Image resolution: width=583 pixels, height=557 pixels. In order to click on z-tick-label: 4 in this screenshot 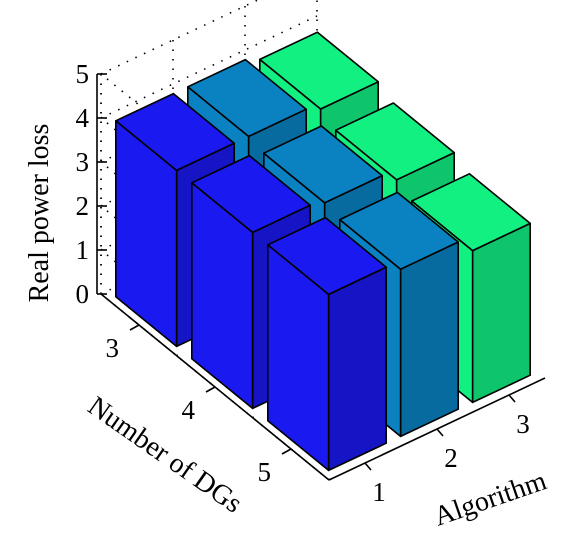, I will do `click(83, 118)`.